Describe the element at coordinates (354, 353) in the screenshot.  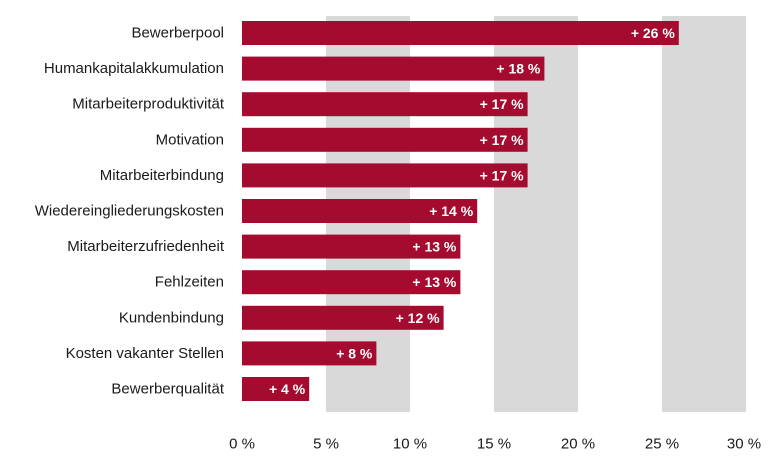
I see `data-label: + 8 %` at that location.